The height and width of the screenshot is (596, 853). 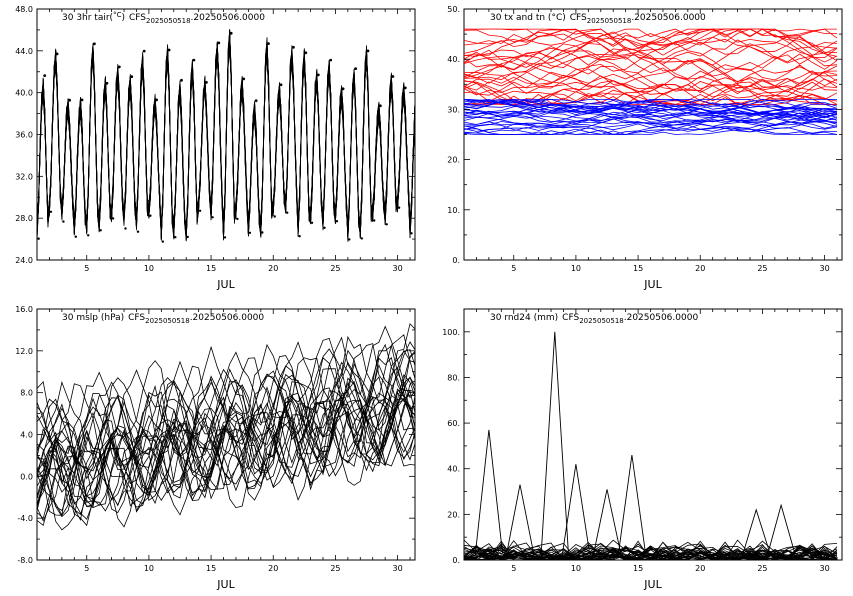 What do you see at coordinates (117, 15) in the screenshot?
I see `title-unit: °C` at bounding box center [117, 15].